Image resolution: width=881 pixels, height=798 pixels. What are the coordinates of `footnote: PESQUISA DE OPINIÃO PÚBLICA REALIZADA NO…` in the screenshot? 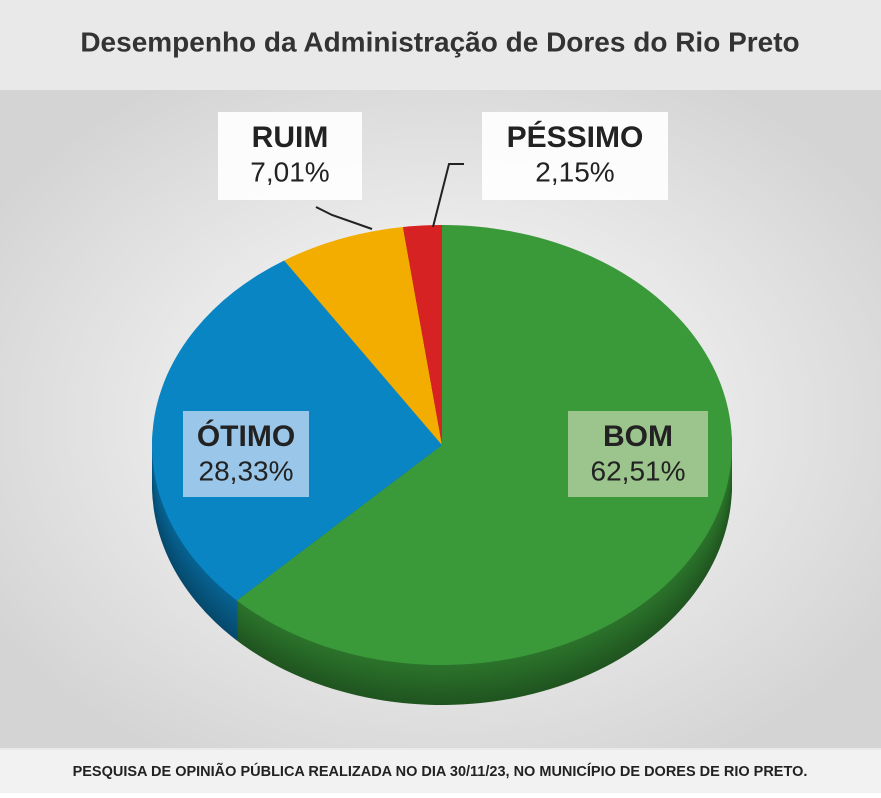 It's located at (440, 771).